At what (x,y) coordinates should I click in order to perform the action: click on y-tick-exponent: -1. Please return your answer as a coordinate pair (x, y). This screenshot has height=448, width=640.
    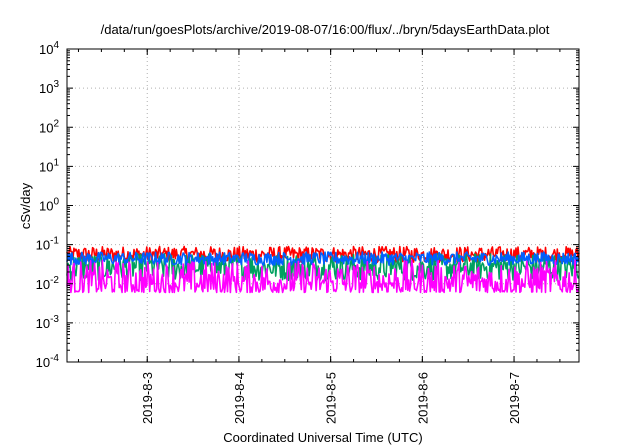
    Looking at the image, I should click on (54, 241).